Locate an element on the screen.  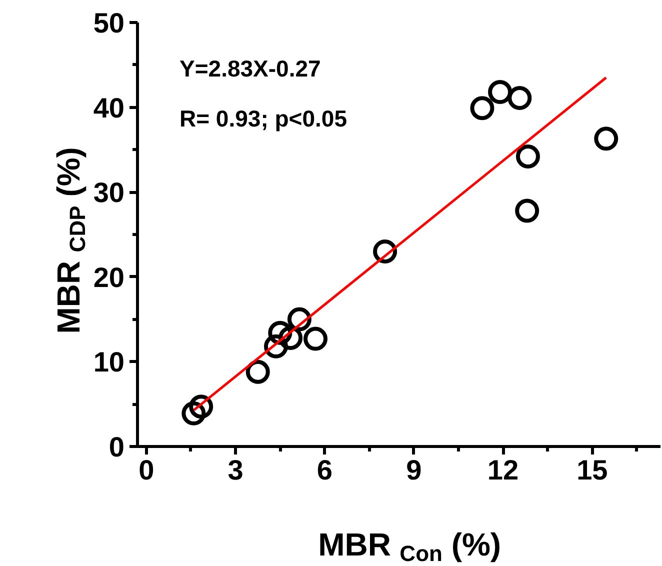
x-tick-label: 6 is located at coordinates (324, 470).